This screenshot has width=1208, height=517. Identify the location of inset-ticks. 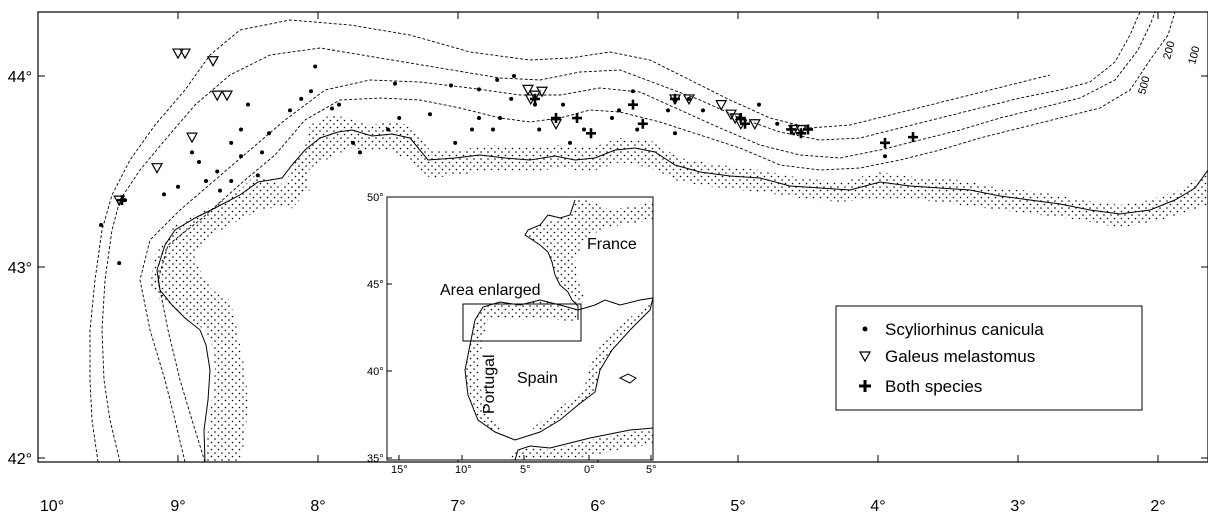
(519, 328).